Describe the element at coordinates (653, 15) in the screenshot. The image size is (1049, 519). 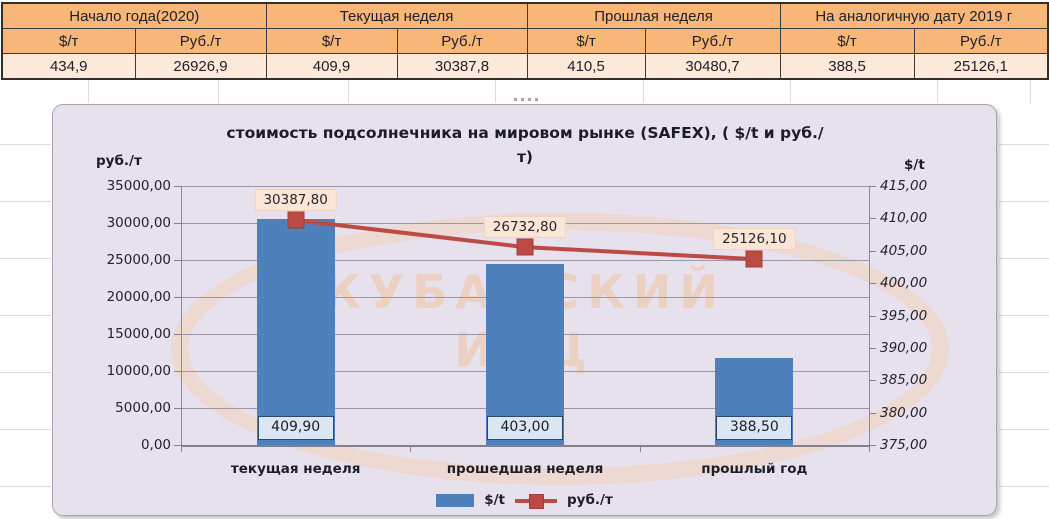
I see `period-header: Прошлая неделя` at that location.